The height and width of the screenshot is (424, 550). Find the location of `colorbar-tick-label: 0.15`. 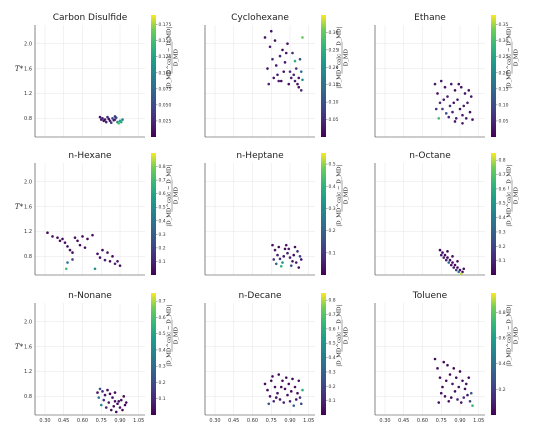

colorbar-tick-label: 0.15 is located at coordinates (504, 89).